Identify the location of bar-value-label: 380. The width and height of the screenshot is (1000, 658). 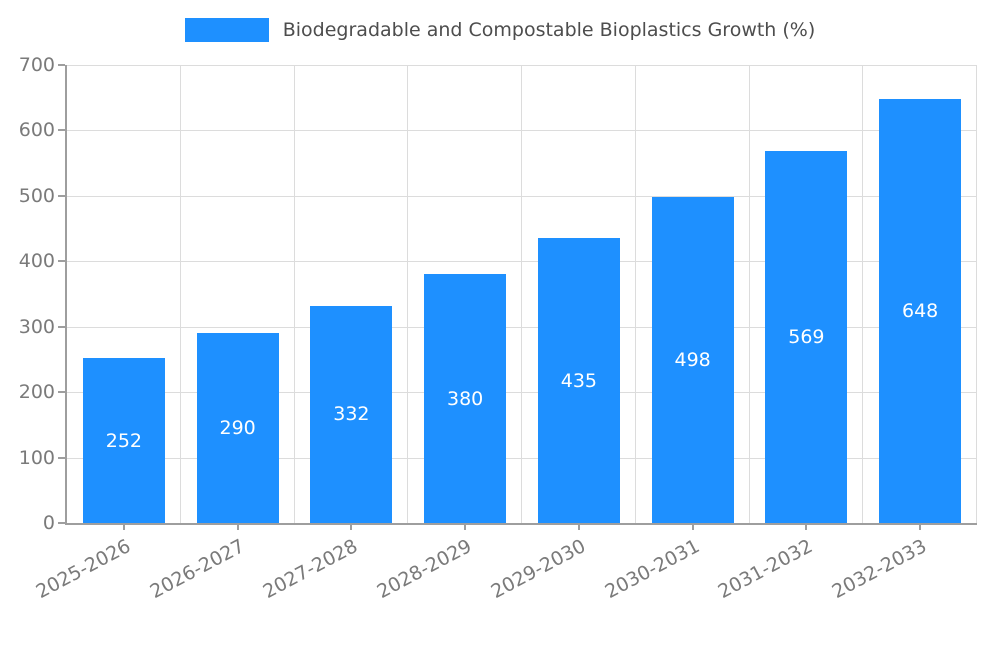
(465, 398).